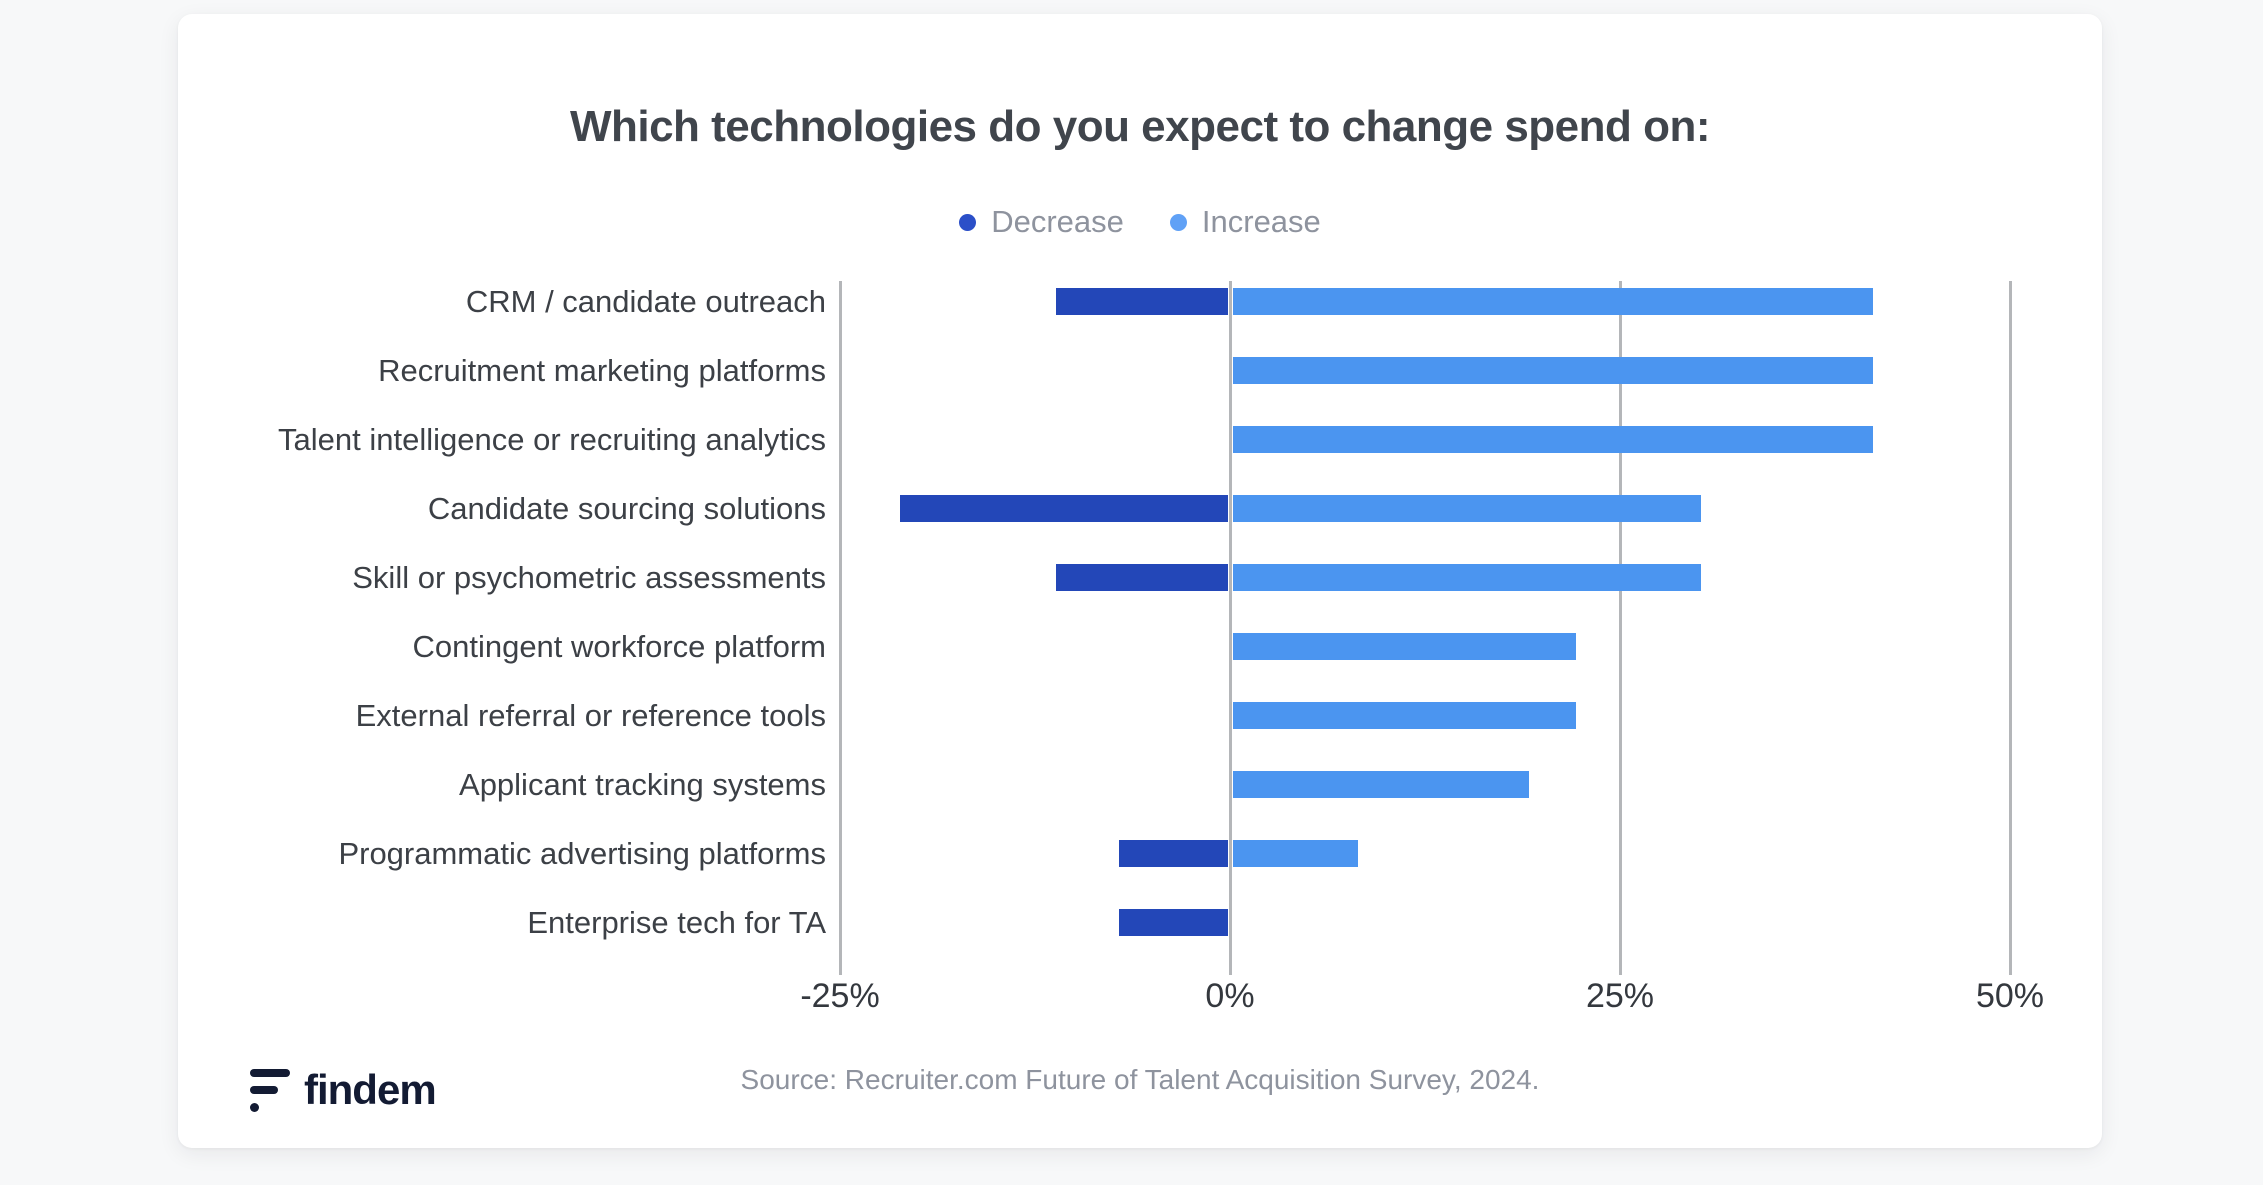 The width and height of the screenshot is (2263, 1185). Describe the element at coordinates (370, 1089) in the screenshot. I see `findem-logo-text: findem` at that location.